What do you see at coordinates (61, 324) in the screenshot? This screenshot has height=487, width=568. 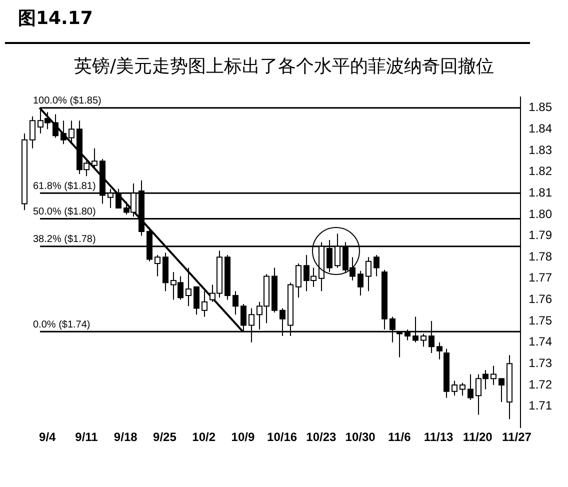 I see `ref-line-label: 0.0% ($1.74)` at bounding box center [61, 324].